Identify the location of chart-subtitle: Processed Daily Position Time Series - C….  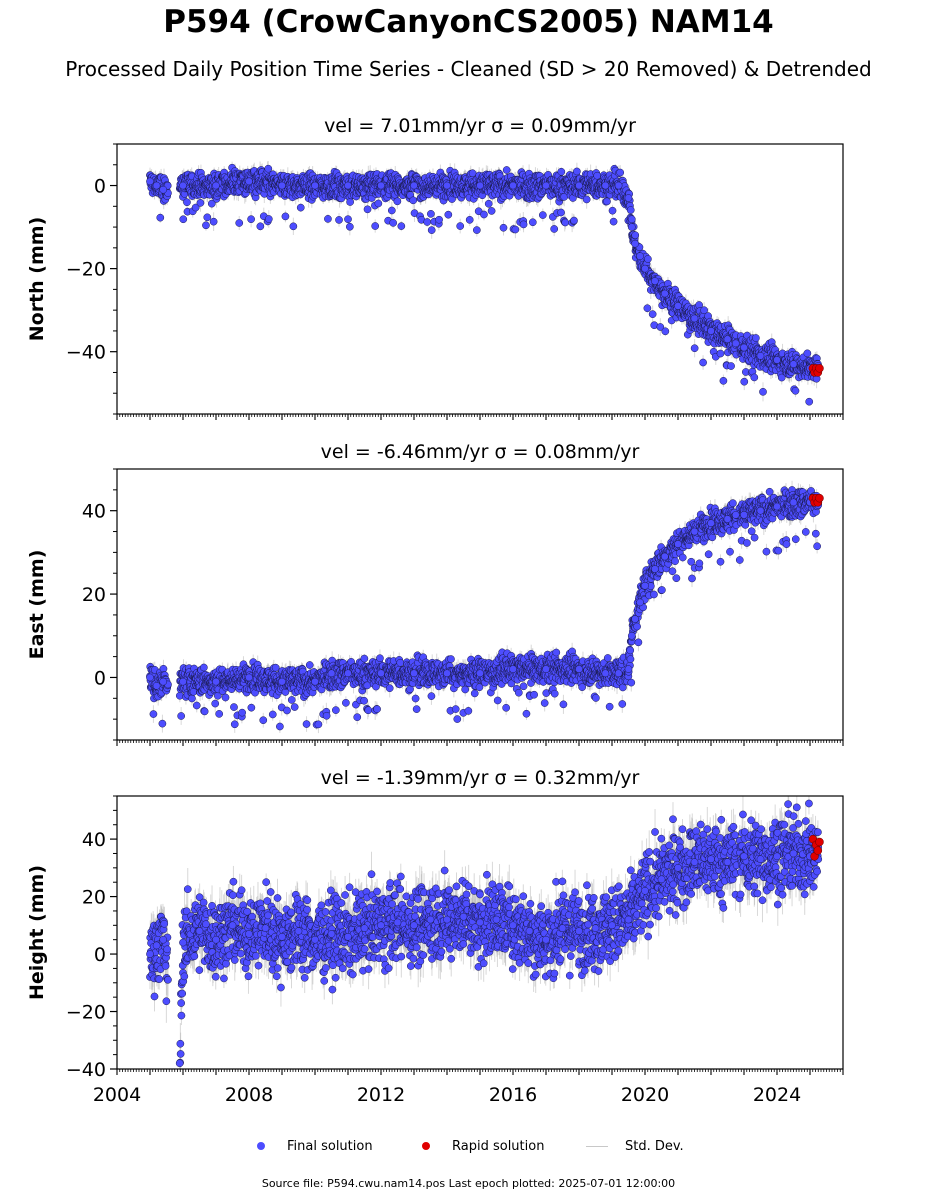
(468, 69).